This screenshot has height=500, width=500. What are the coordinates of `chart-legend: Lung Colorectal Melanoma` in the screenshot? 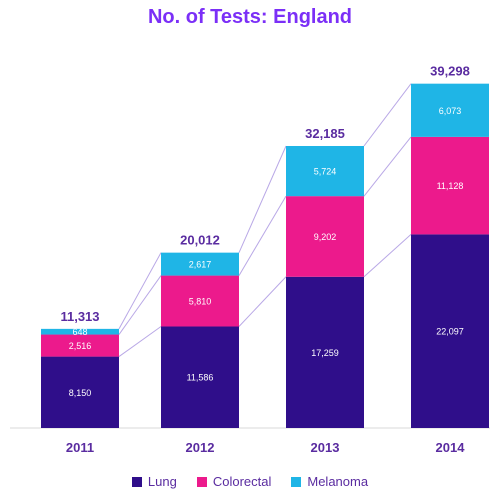 It's located at (250, 481).